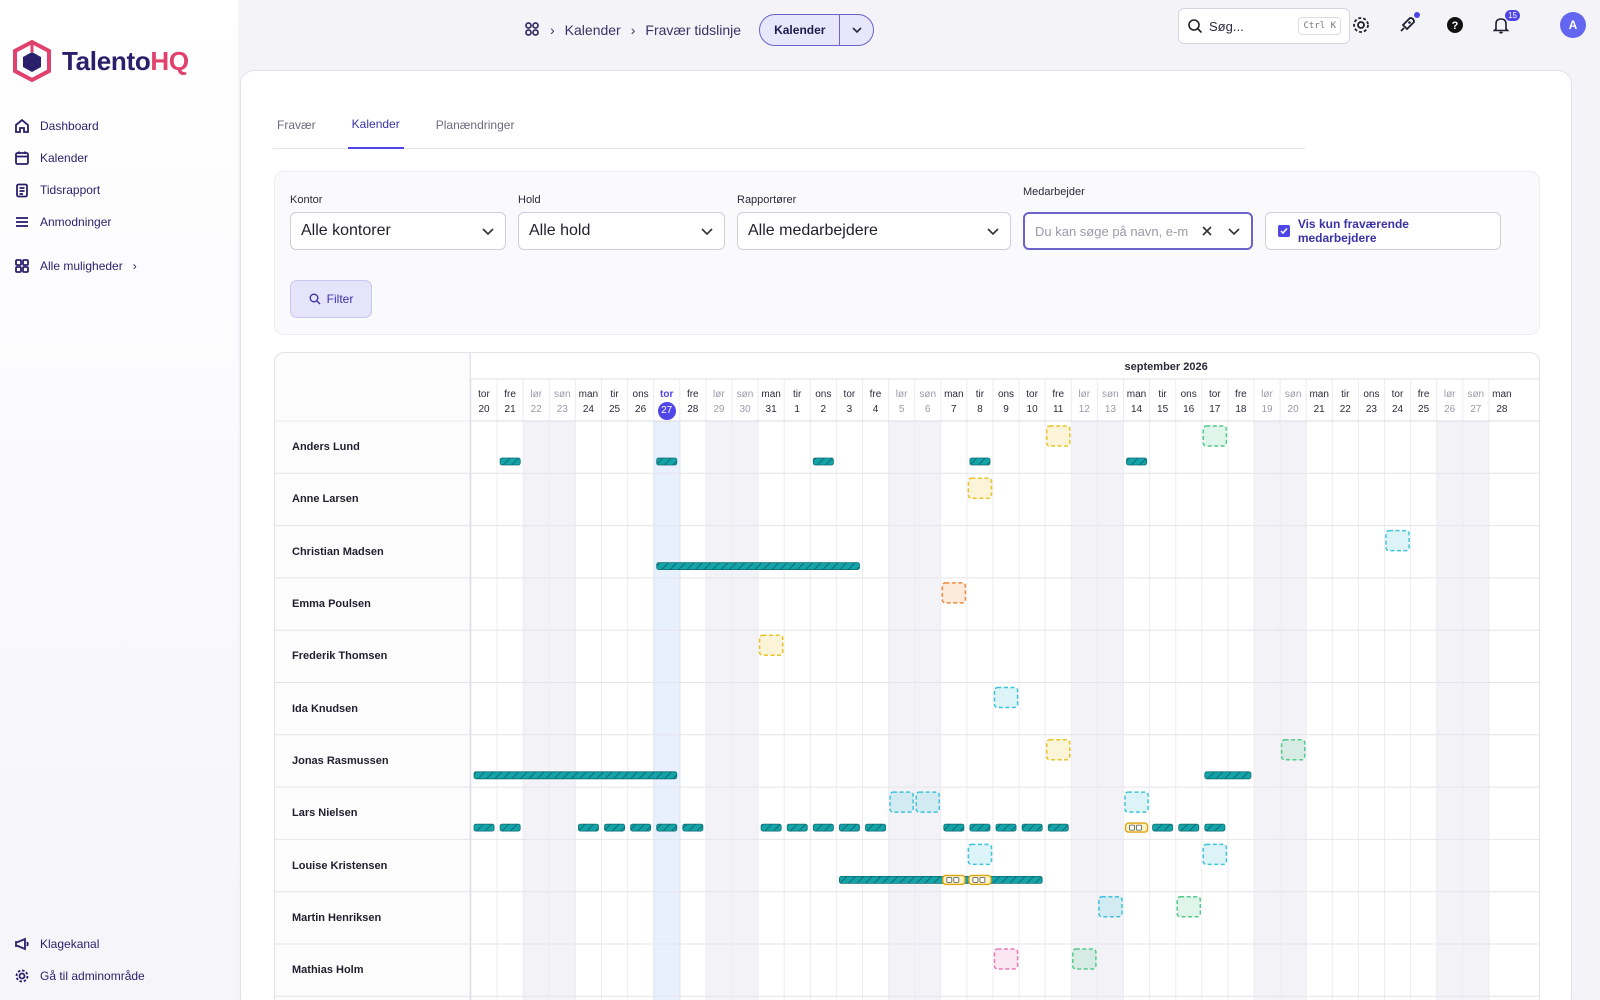 This screenshot has width=1600, height=1000. Describe the element at coordinates (119, 222) in the screenshot. I see `sidebar-item-anmodninger: Anmodninger` at that location.